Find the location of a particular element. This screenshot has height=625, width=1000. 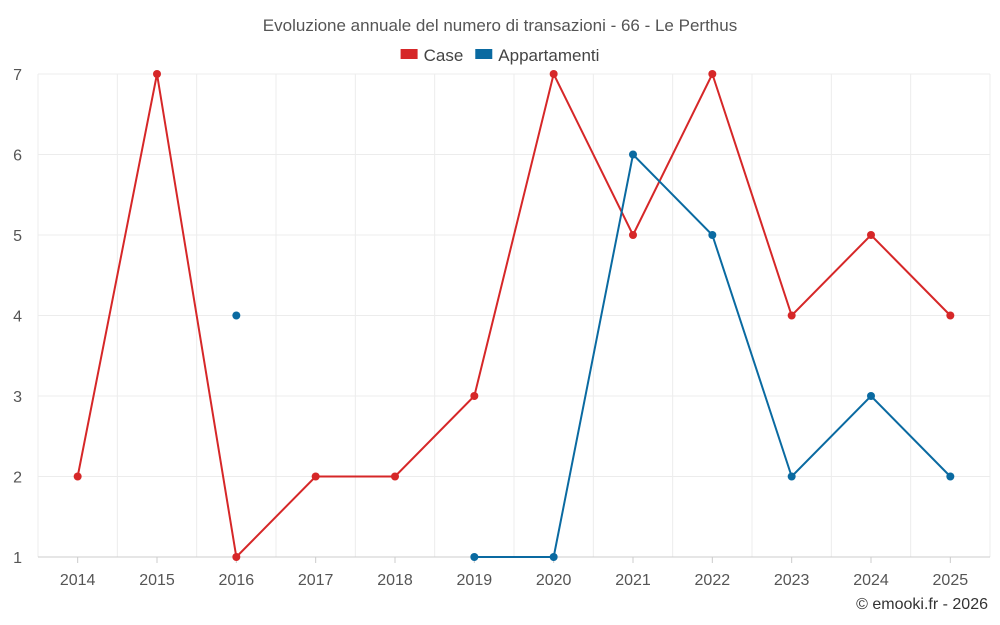

x-tick-label: 2014 is located at coordinates (78, 580).